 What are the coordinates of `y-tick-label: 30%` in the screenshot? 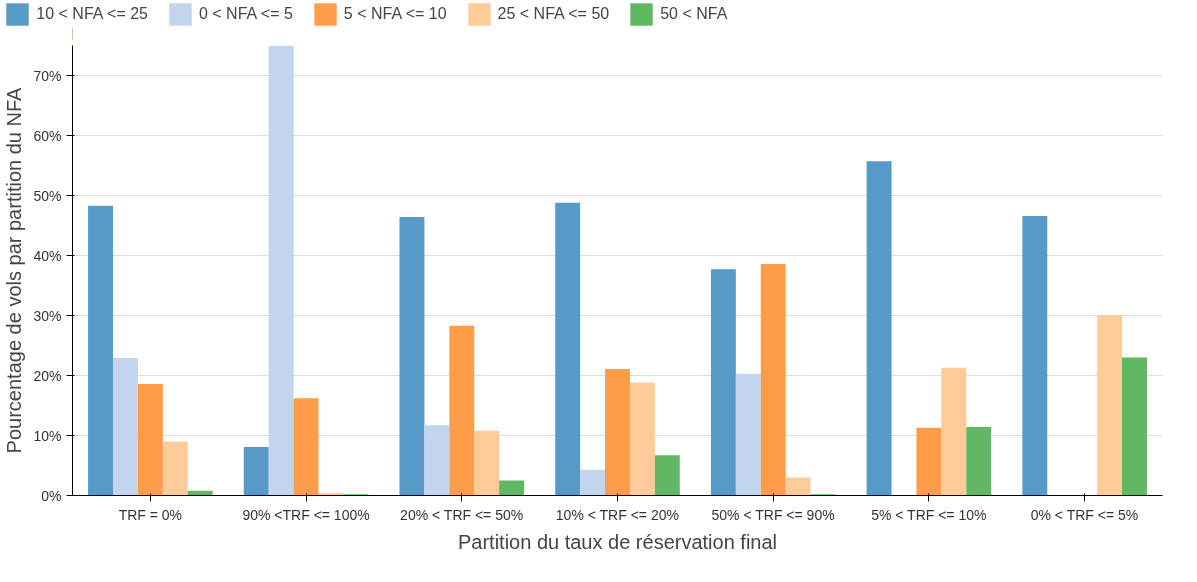 It's located at (47, 315).